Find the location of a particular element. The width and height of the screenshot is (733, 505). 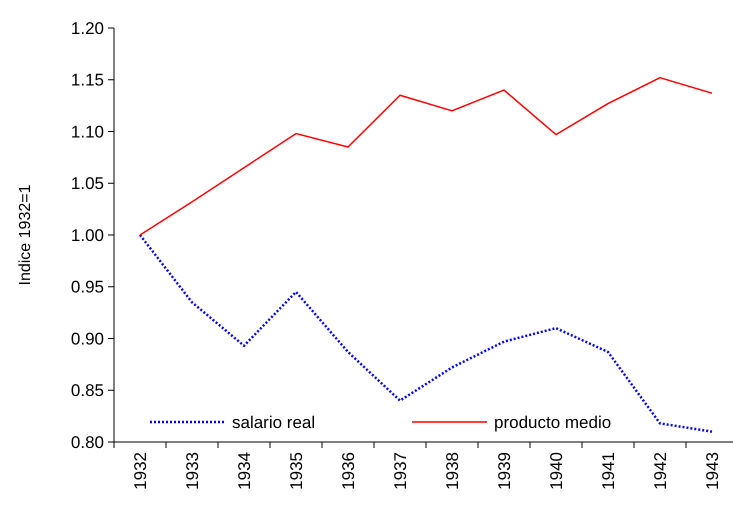

y-tick-label: 1.10 is located at coordinates (87, 132).